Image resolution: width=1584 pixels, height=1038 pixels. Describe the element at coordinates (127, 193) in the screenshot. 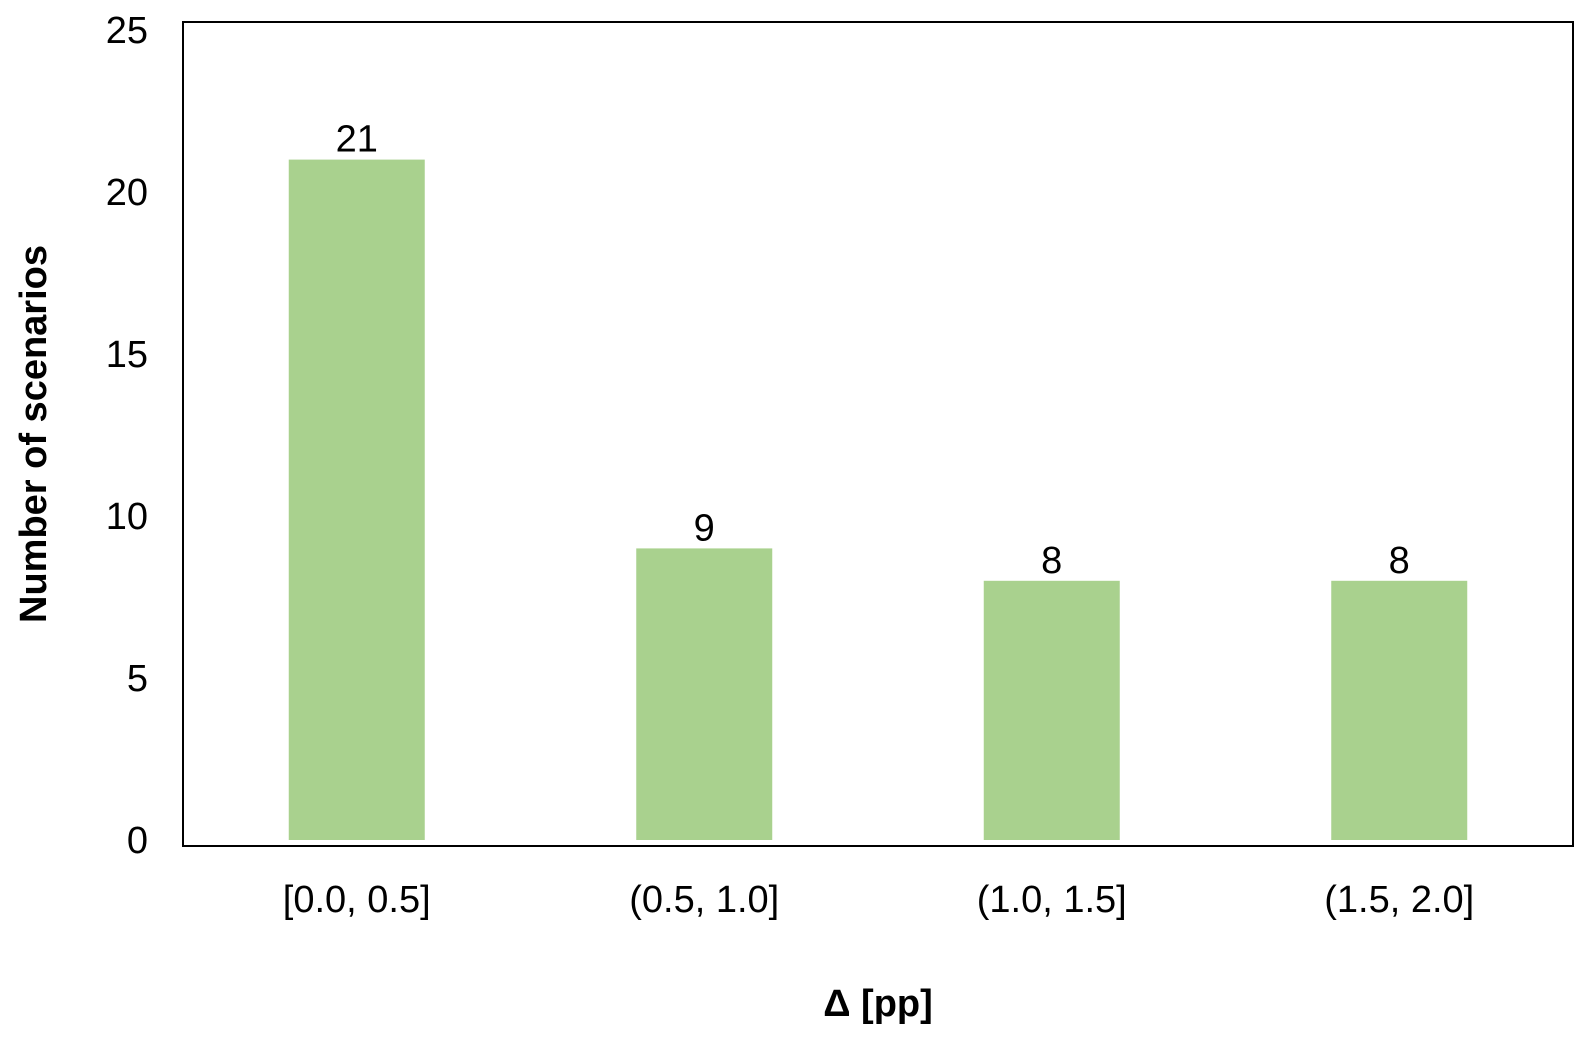

I see `y-tick-label: 20` at that location.